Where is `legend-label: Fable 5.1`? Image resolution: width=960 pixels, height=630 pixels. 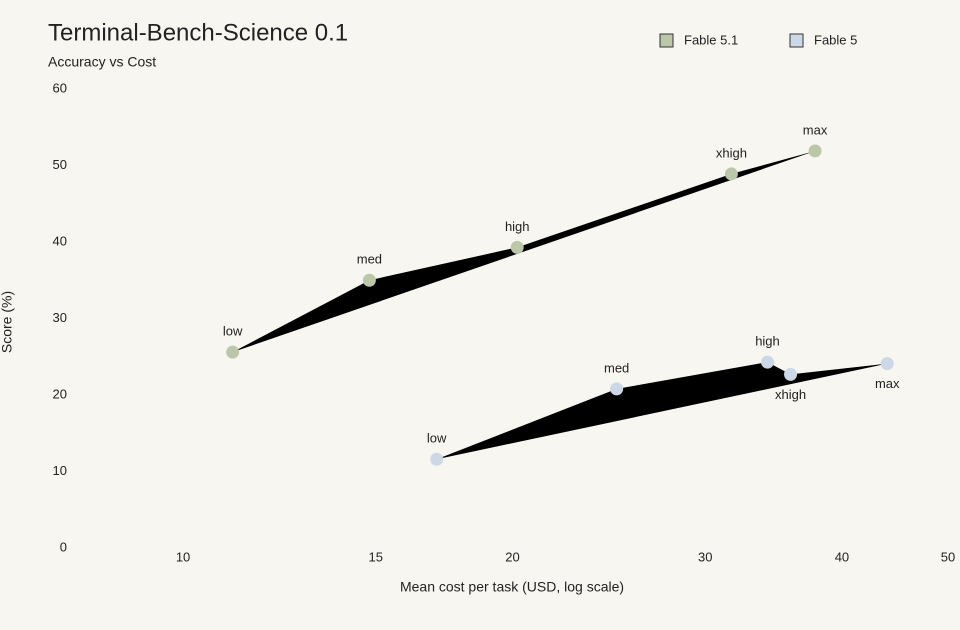
legend-label: Fable 5.1 is located at coordinates (711, 39).